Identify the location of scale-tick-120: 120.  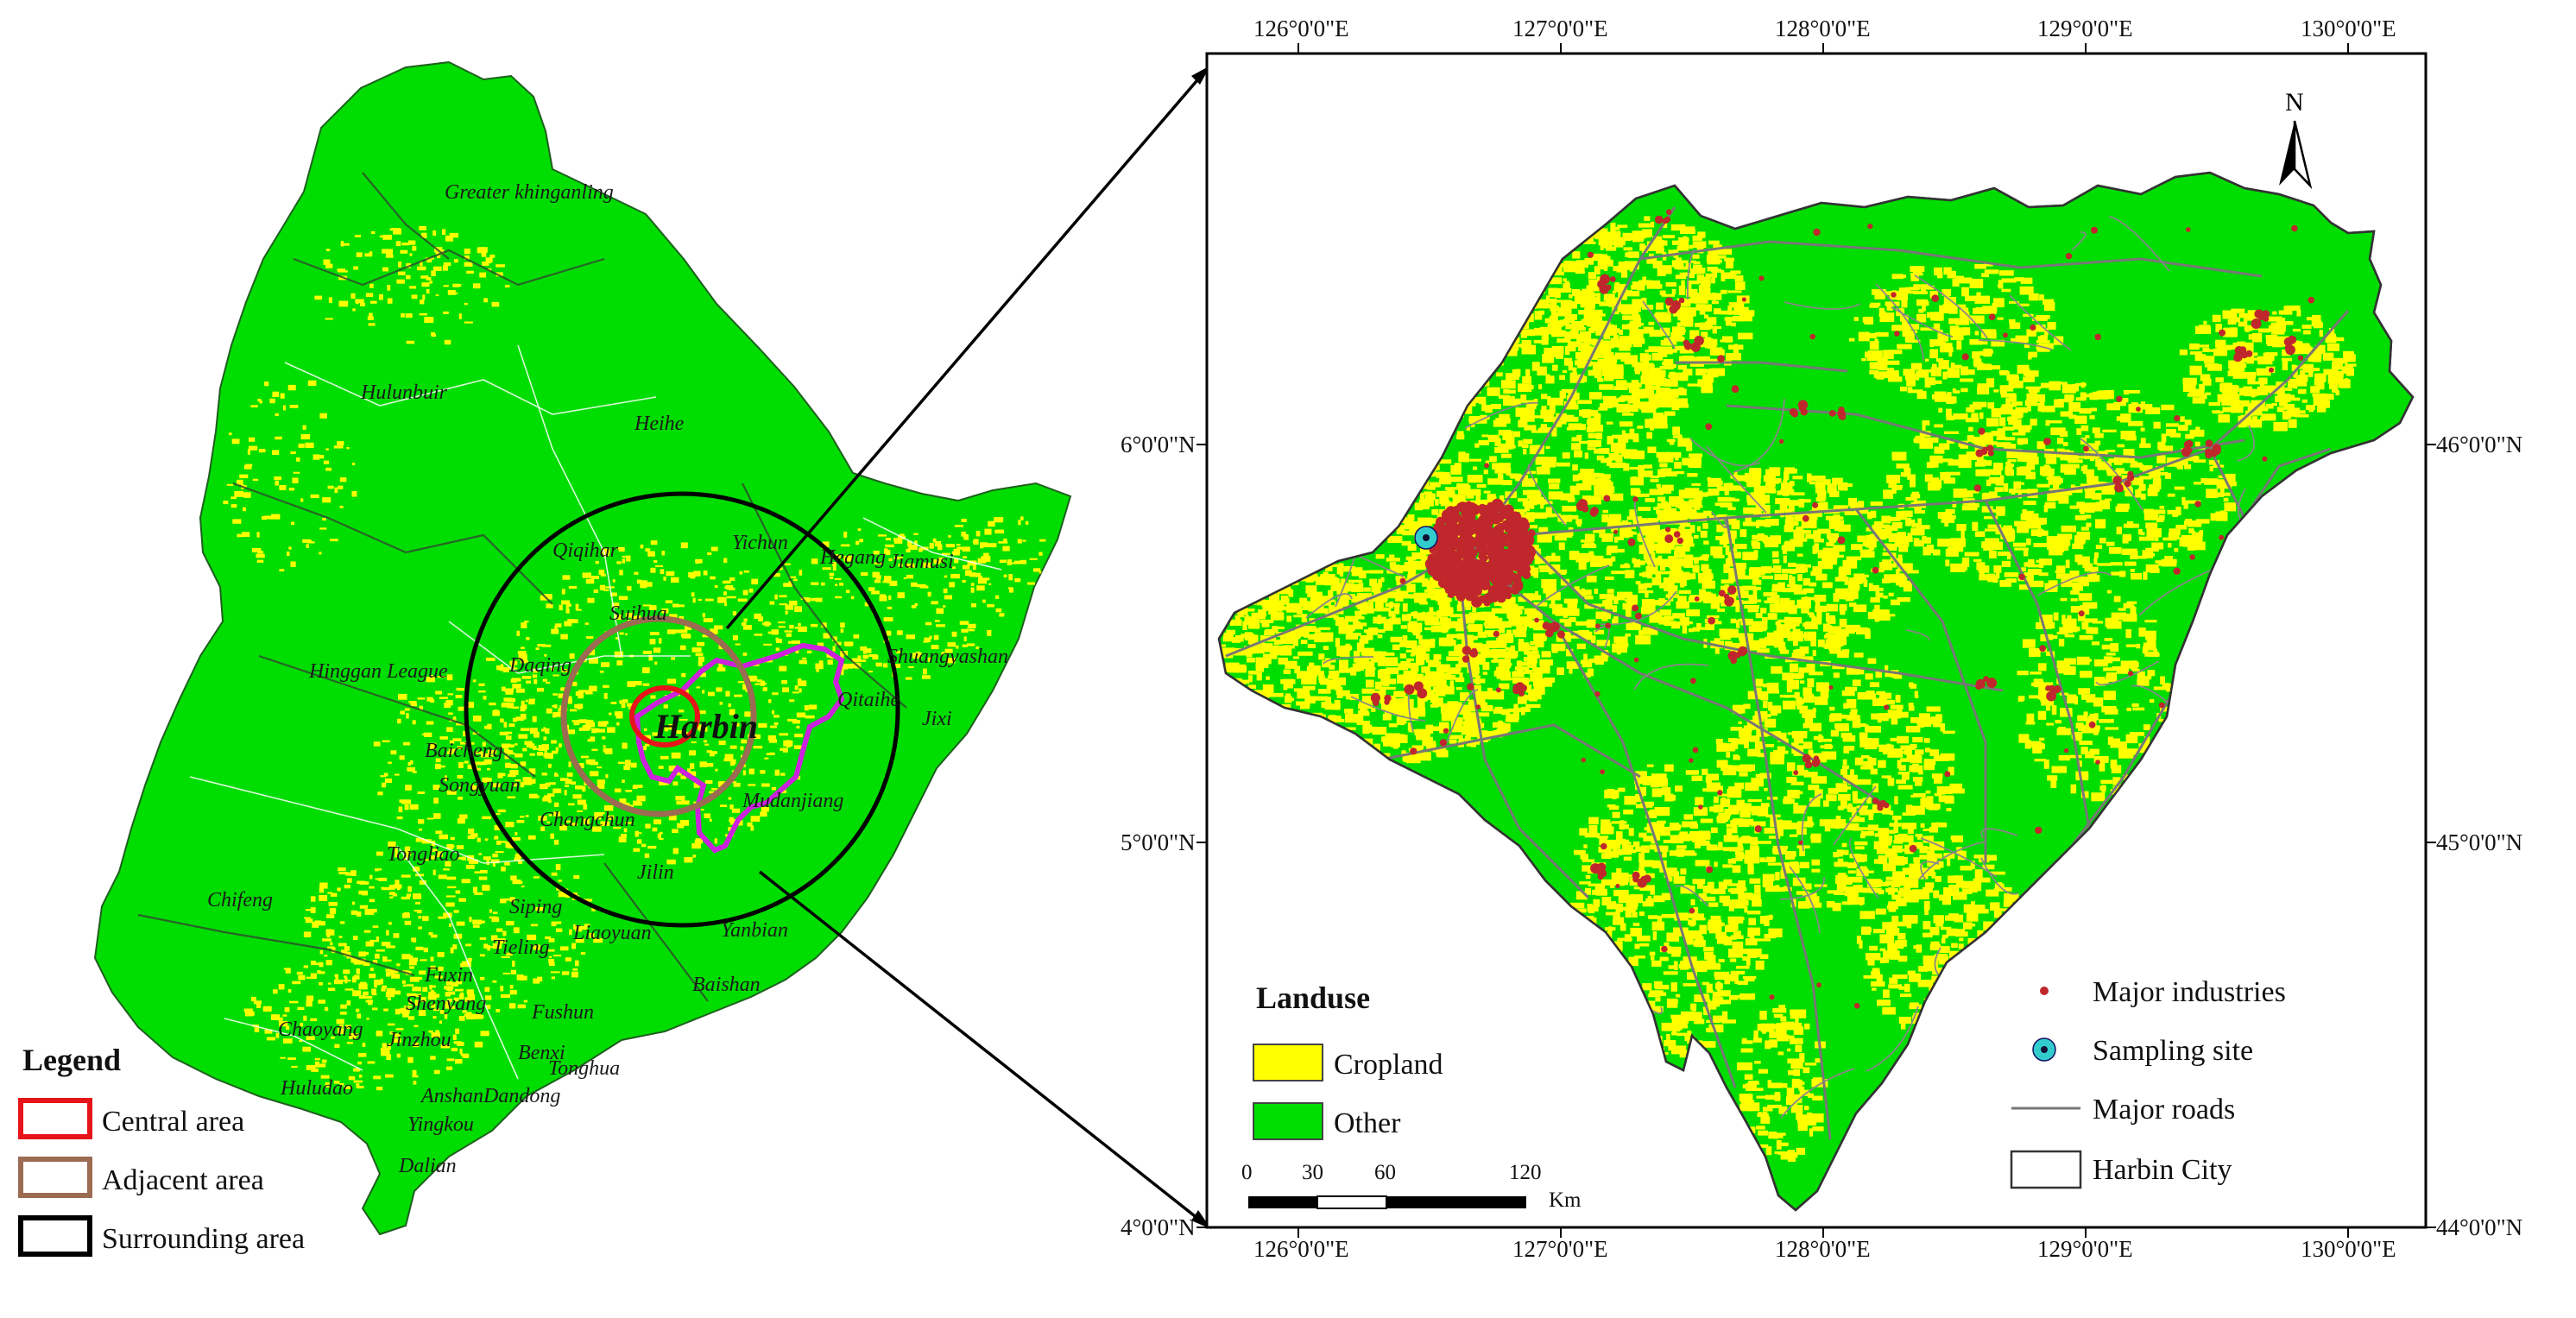
(1525, 1172).